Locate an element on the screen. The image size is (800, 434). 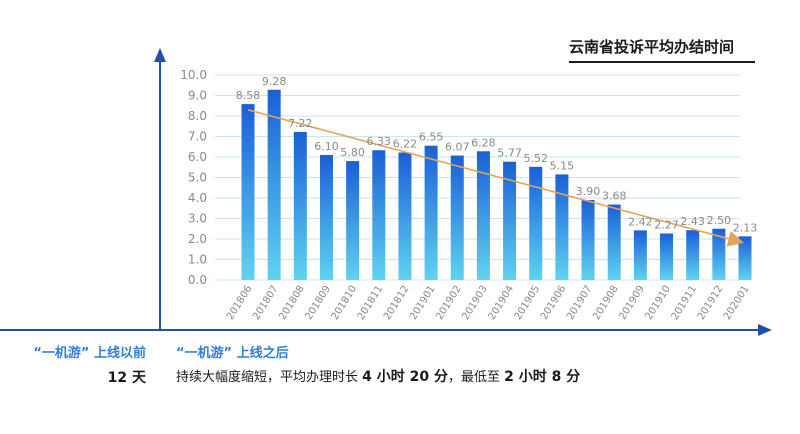
y-tick-label: 10.0 is located at coordinates (193, 75).